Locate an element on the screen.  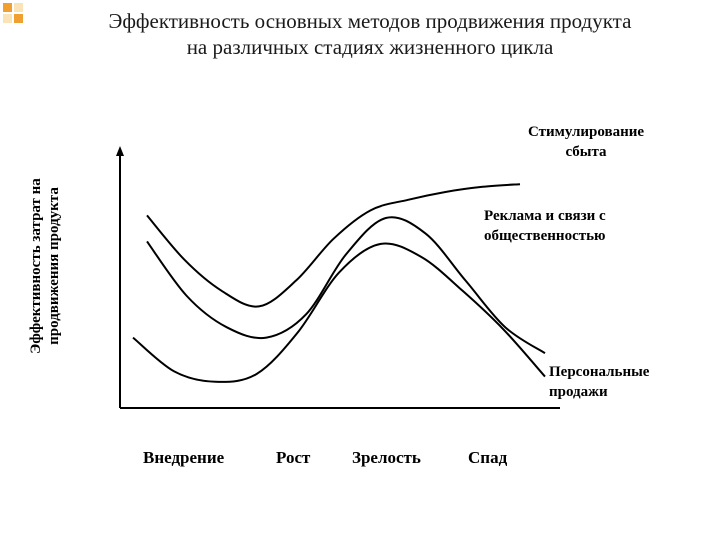
series-label-line-2: продажи is located at coordinates (578, 392).